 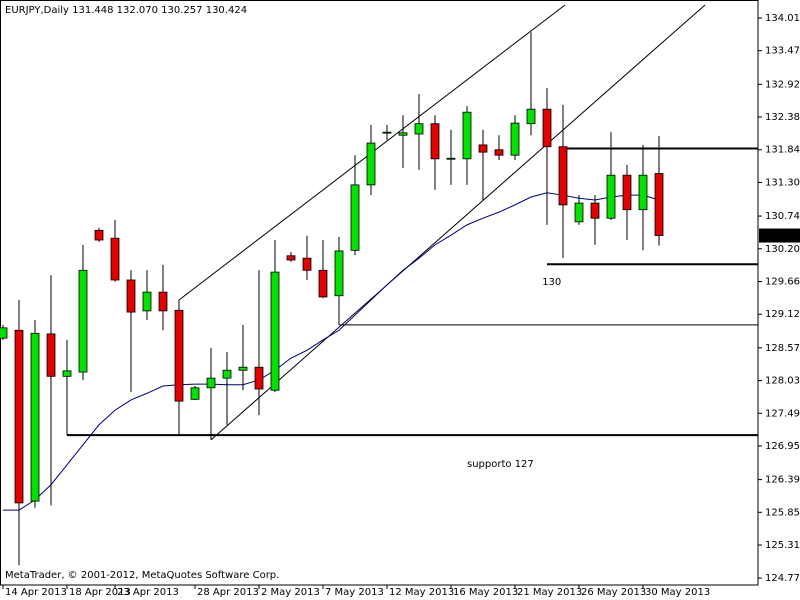 What do you see at coordinates (549, 592) in the screenshot?
I see `x-tick-label: 21 May 2013` at bounding box center [549, 592].